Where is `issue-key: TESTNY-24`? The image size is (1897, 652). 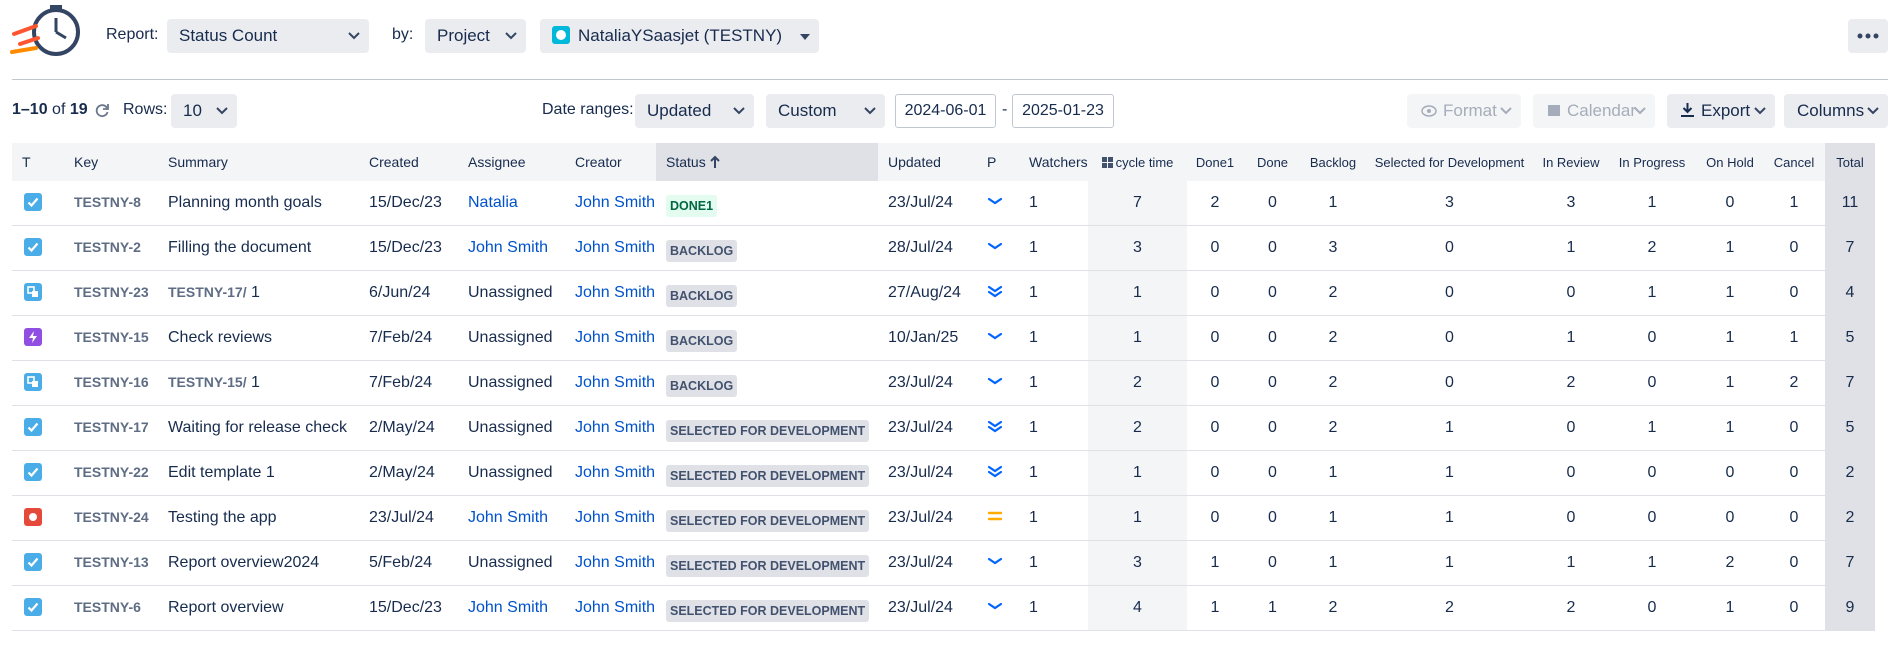
issue-key: TESTNY-24 is located at coordinates (111, 517).